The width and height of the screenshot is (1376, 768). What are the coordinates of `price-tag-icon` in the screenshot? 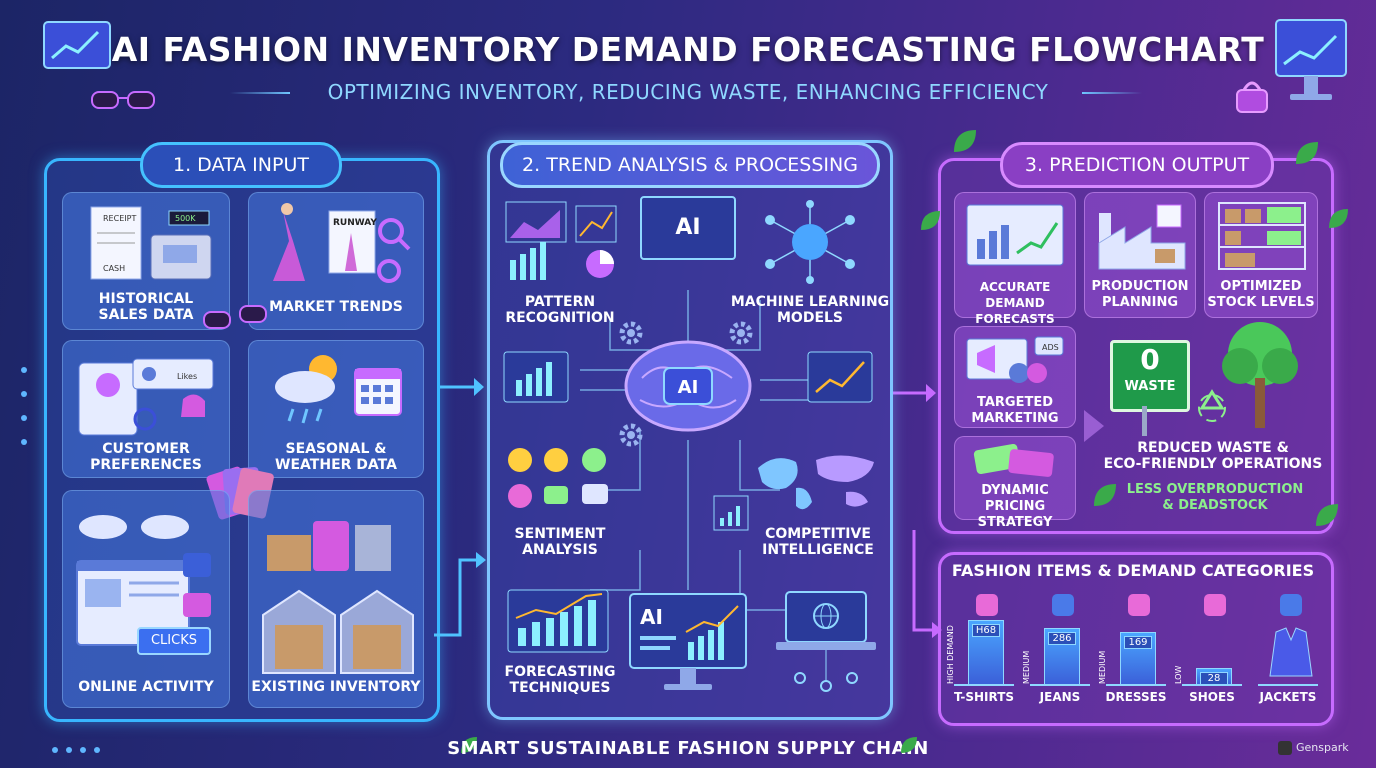 It's located at (1015, 463).